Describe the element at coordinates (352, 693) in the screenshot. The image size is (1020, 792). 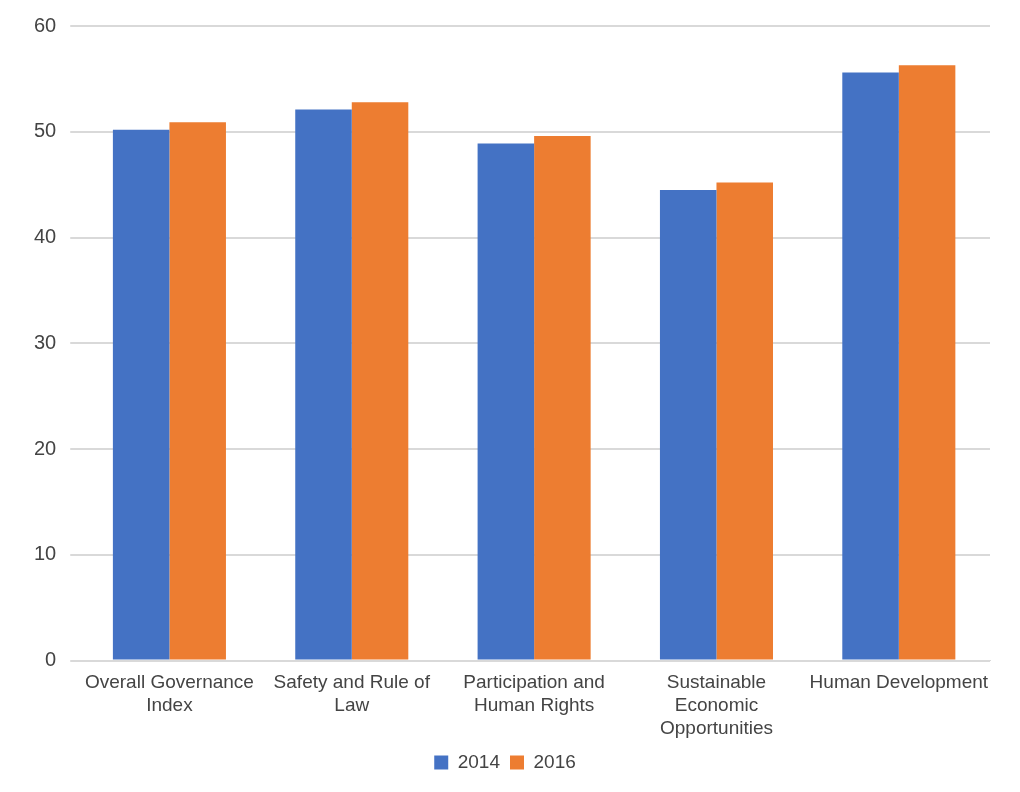
I see `x-tick-label: Safety and Rule of Law` at that location.